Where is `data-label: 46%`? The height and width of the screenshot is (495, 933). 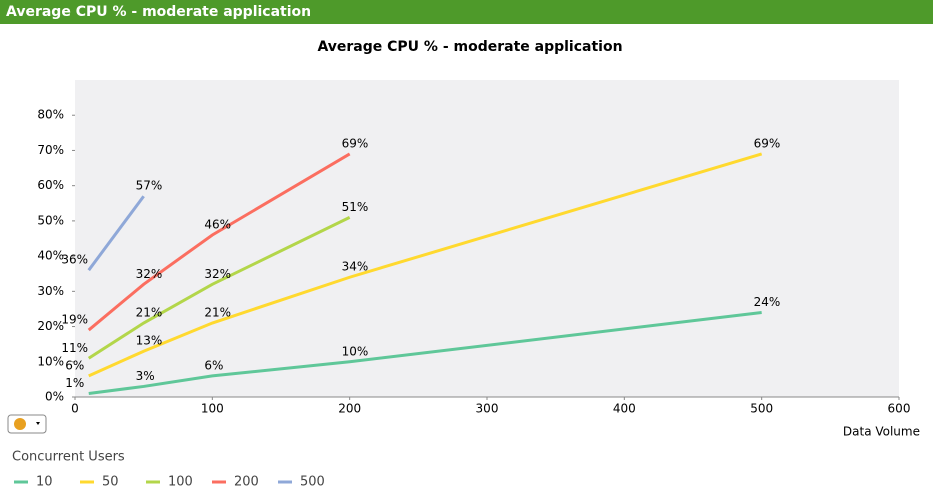 data-label: 46% is located at coordinates (217, 224).